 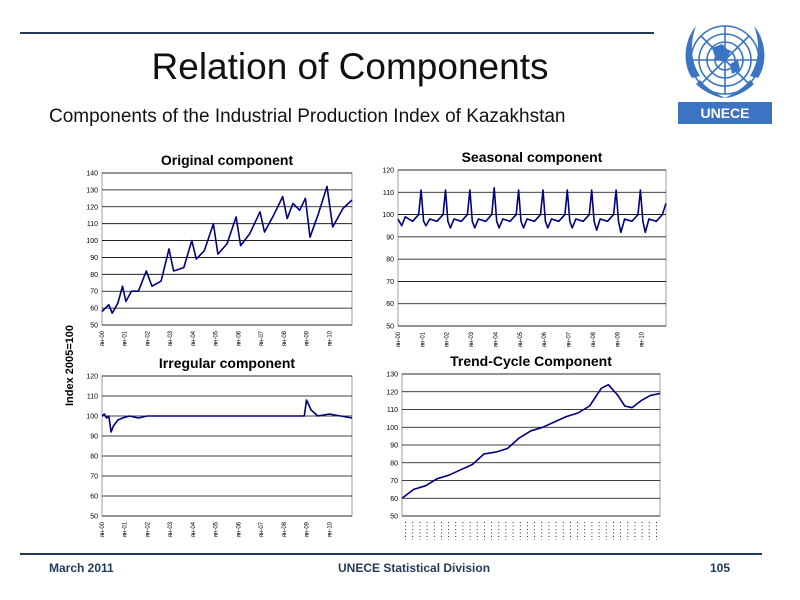 I want to click on footer-rule, so click(x=391, y=554).